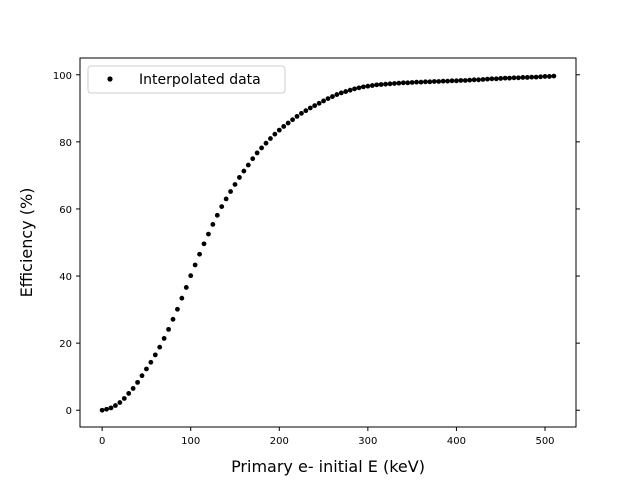  What do you see at coordinates (328, 466) in the screenshot?
I see `x-axis-title: Primary e- initial E (keV)` at bounding box center [328, 466].